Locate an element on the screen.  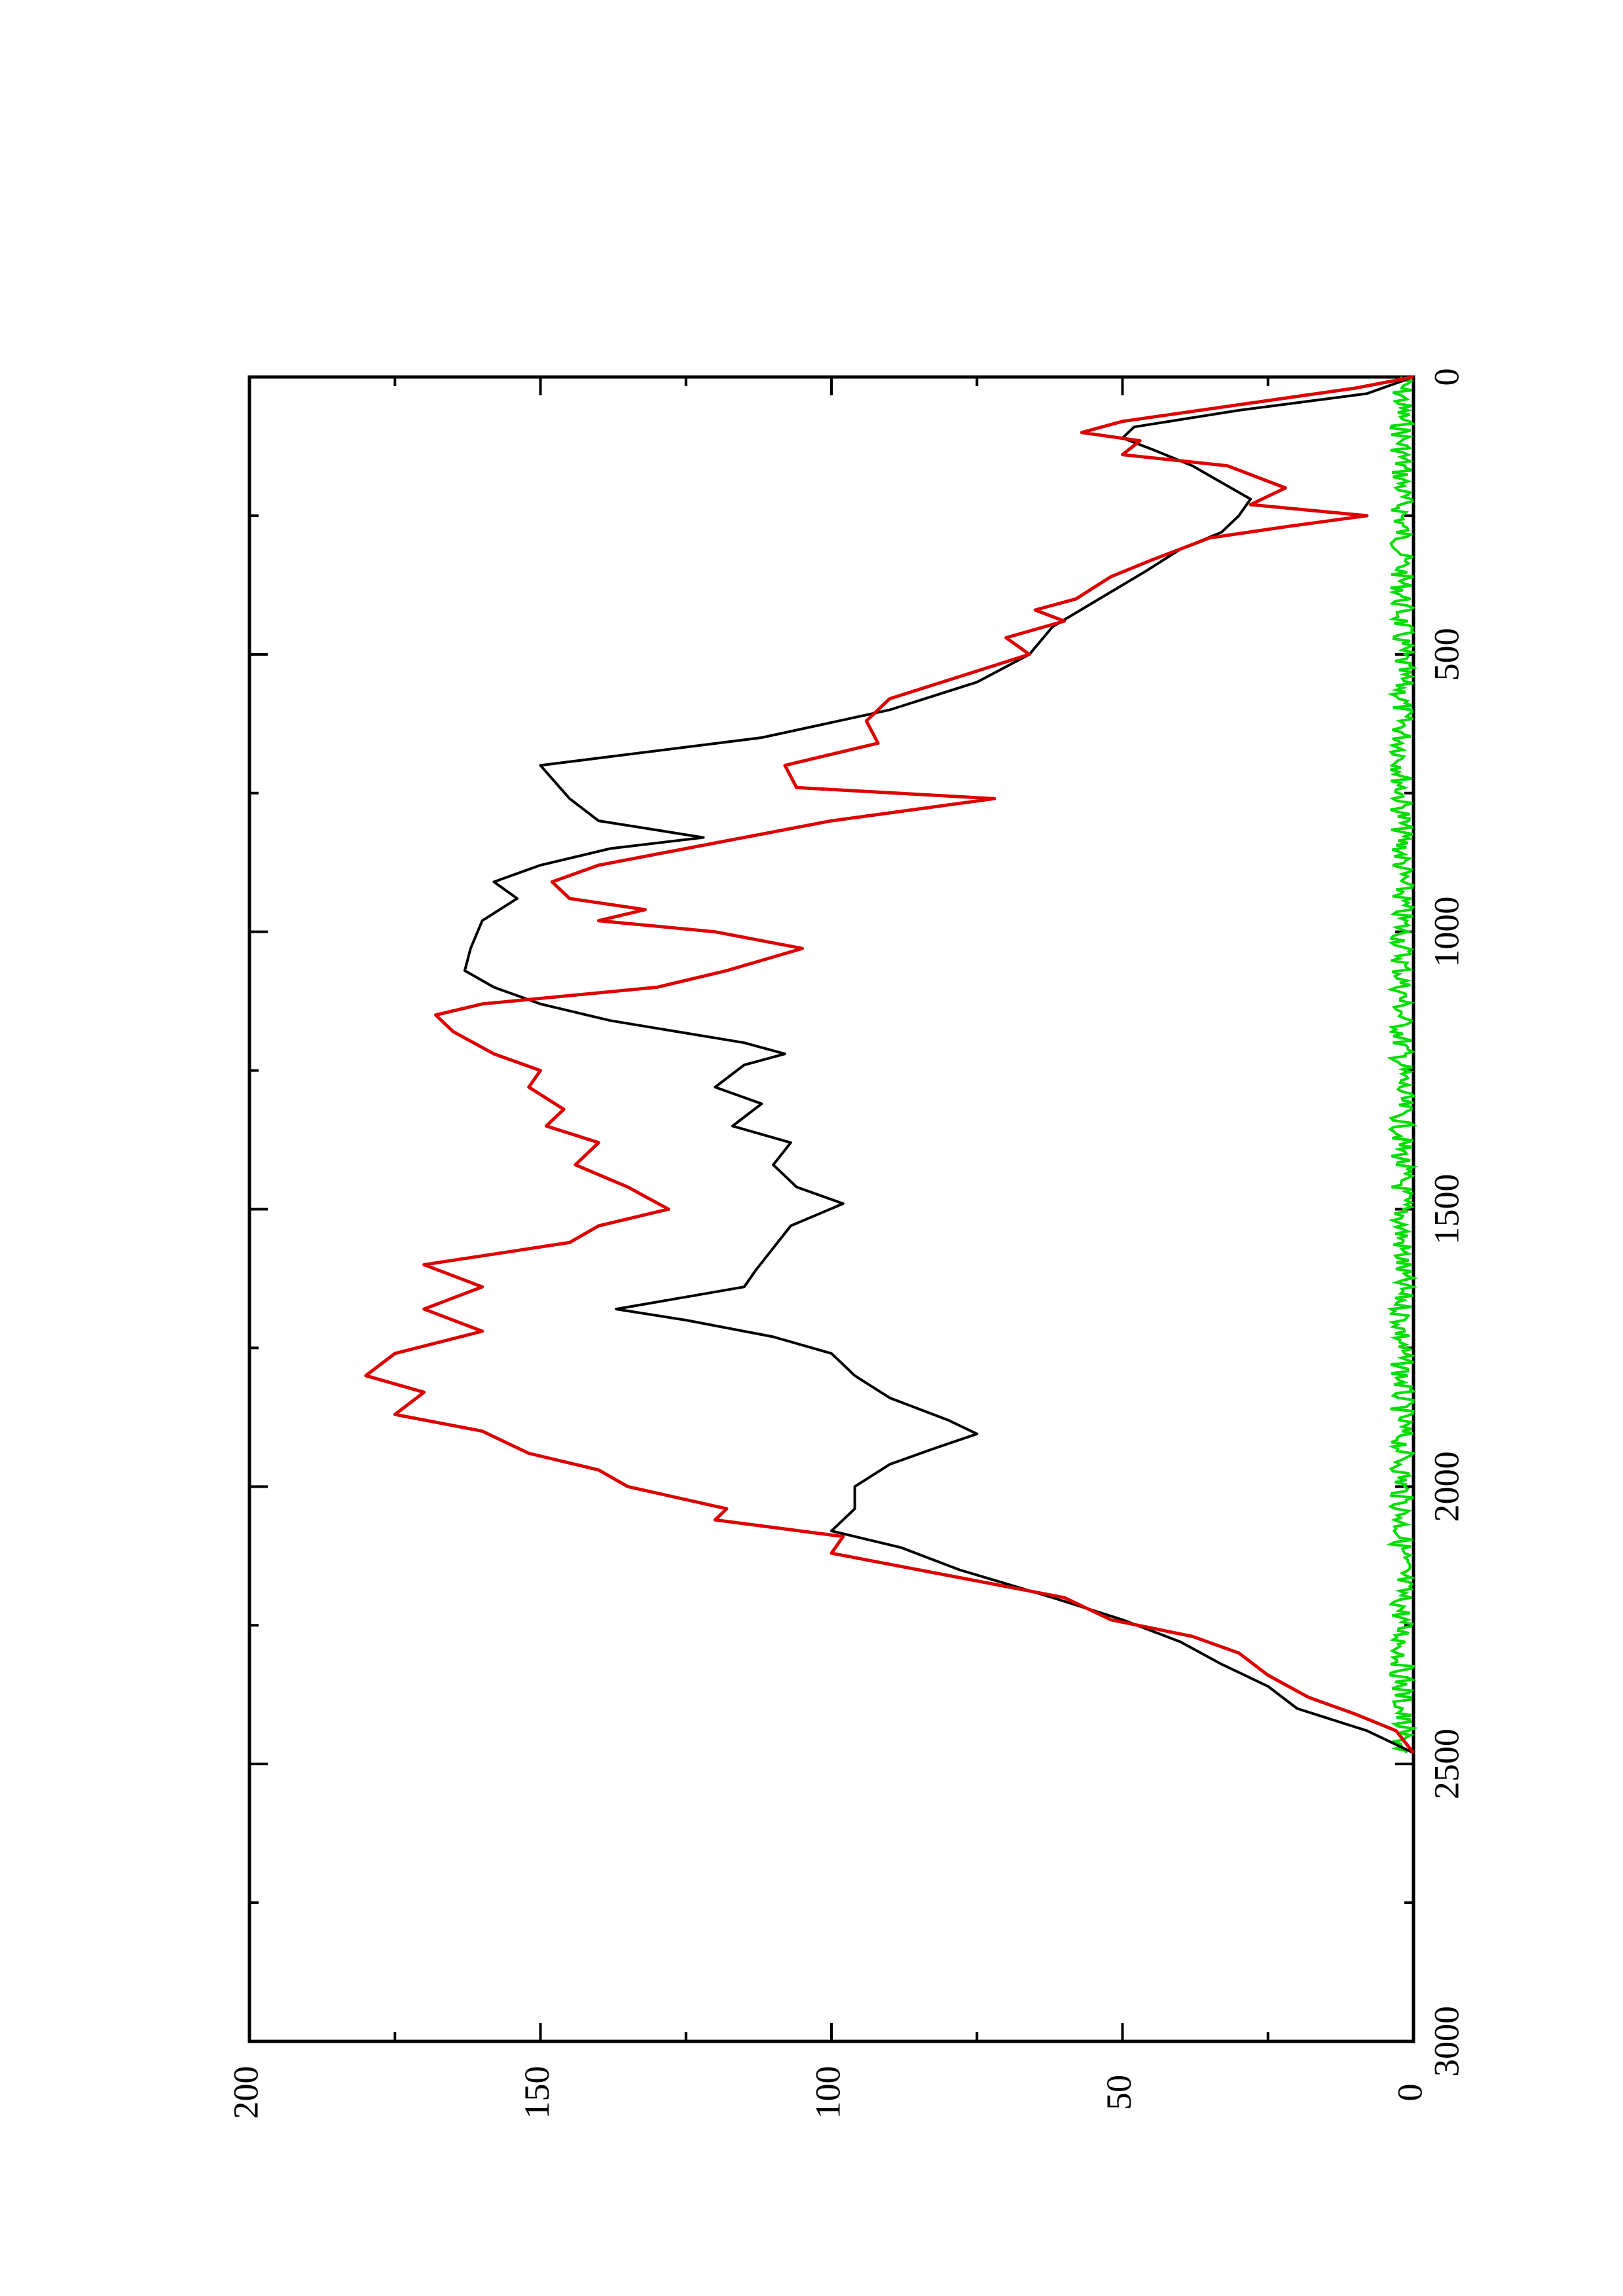
x-tick-label: 1000 is located at coordinates (1446, 932).